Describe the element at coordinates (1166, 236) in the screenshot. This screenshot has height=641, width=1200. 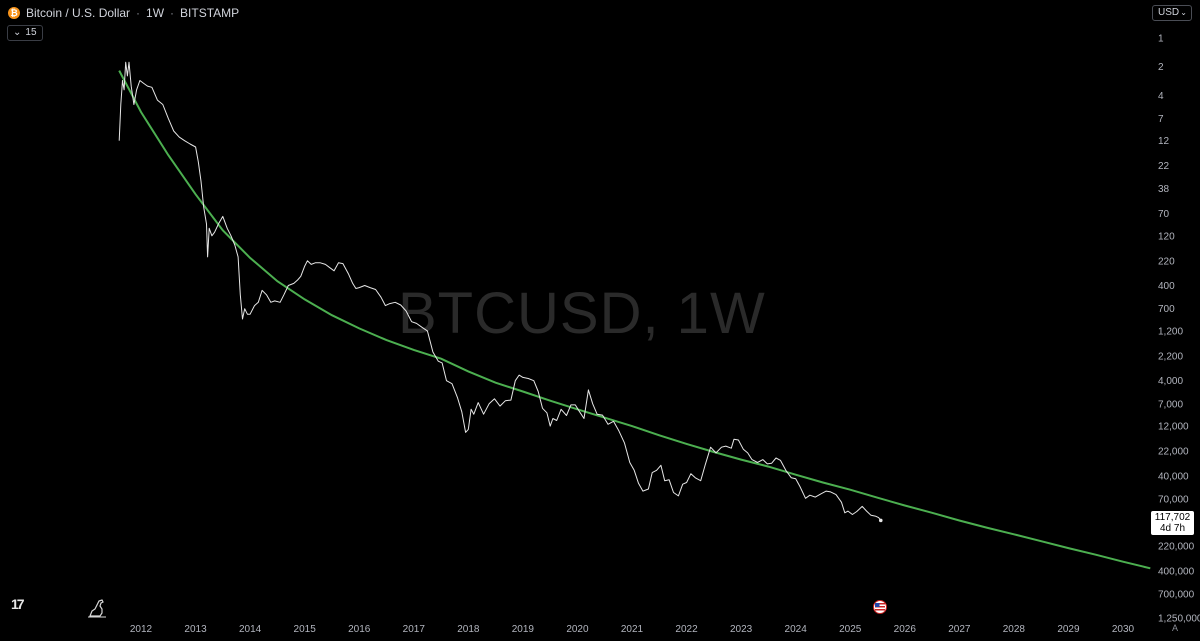
I see `y-tick-label: 120` at that location.